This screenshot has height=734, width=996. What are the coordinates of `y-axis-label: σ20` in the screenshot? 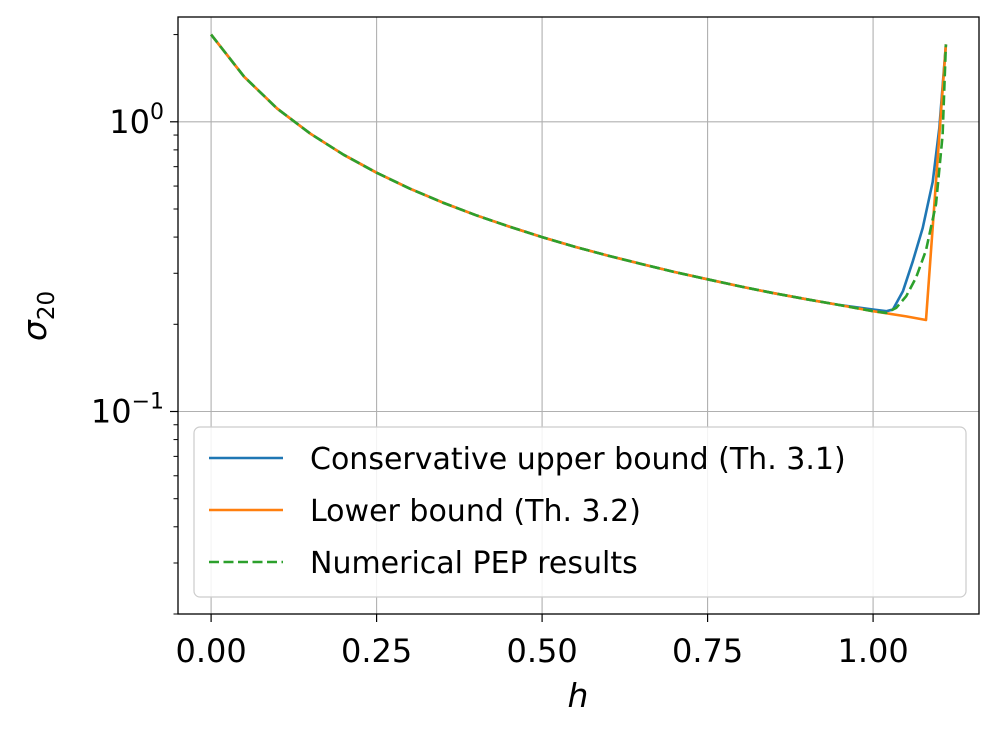 It's located at (37, 316).